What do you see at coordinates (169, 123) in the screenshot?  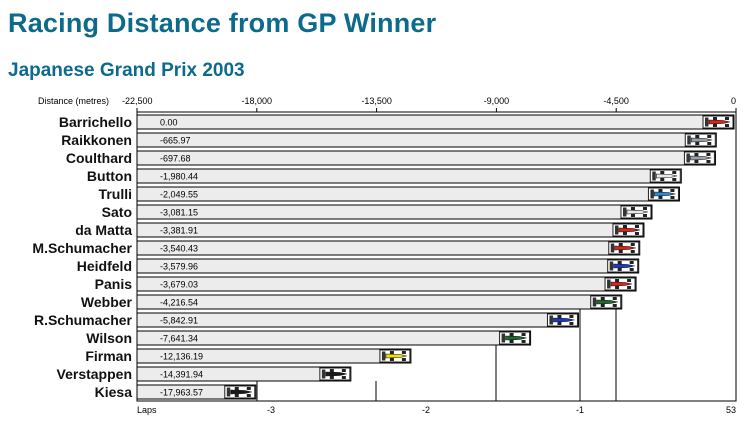 I see `value-label: 0.00` at bounding box center [169, 123].